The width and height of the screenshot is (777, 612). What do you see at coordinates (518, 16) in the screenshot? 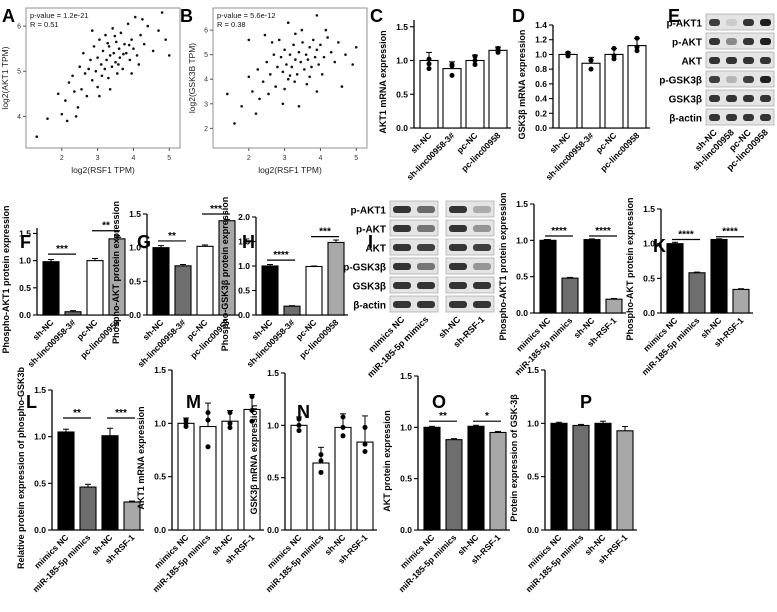
I see `panel-letter-d: D` at bounding box center [518, 16].